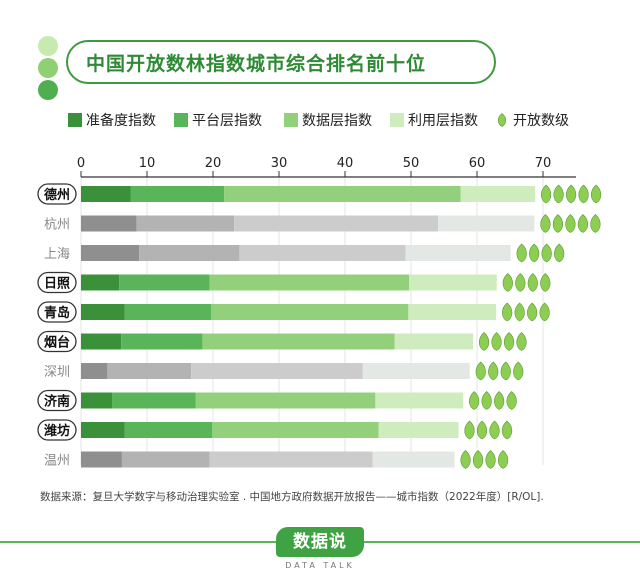  Describe the element at coordinates (57, 254) in the screenshot. I see `category-label: 上海` at that location.